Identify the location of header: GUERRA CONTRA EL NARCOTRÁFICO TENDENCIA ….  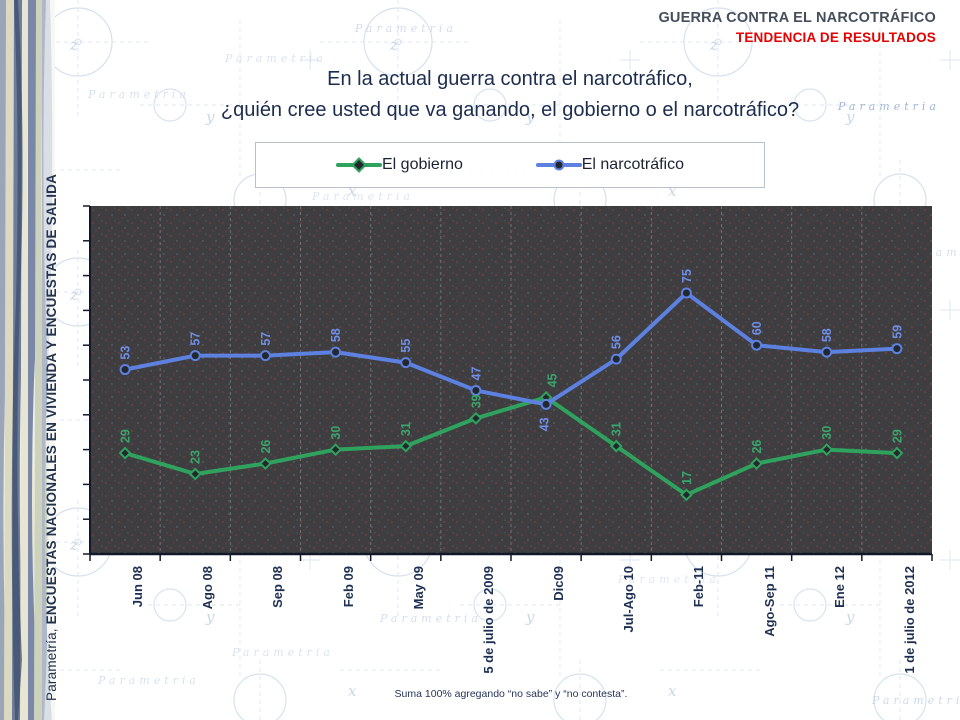
(797, 28).